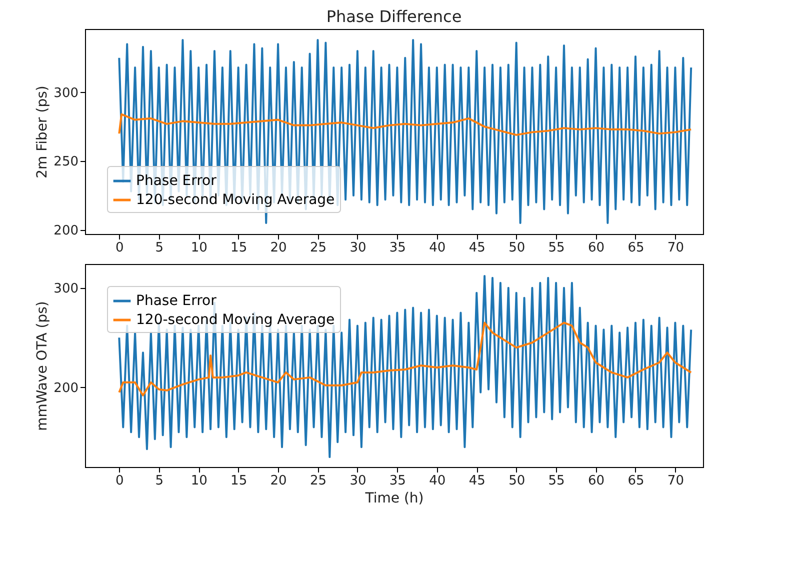 The height and width of the screenshot is (563, 791). Describe the element at coordinates (42, 366) in the screenshot. I see `y-axis-title: mmWave OTA (ps)` at that location.